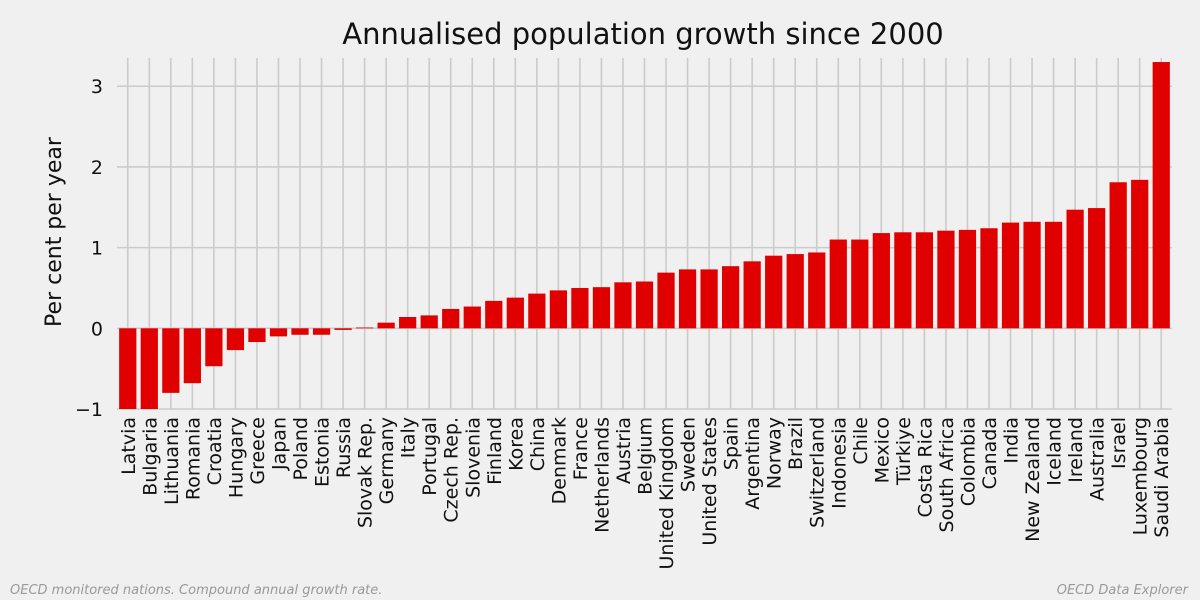 This screenshot has height=600, width=1200. Describe the element at coordinates (301, 448) in the screenshot. I see `x-tick-label: Poland` at that location.